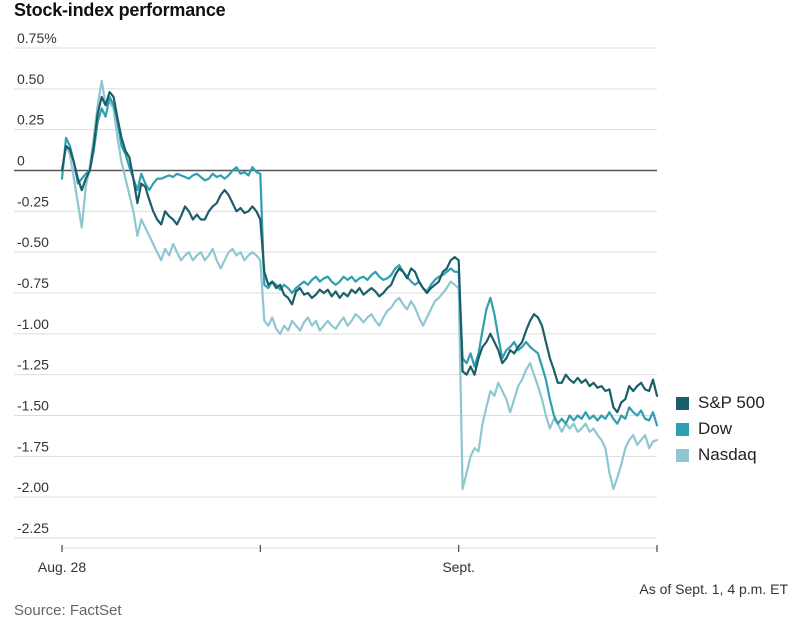 Image resolution: width=796 pixels, height=625 pixels. What do you see at coordinates (33, 406) in the screenshot?
I see `y-tick-label: -1.50` at bounding box center [33, 406].